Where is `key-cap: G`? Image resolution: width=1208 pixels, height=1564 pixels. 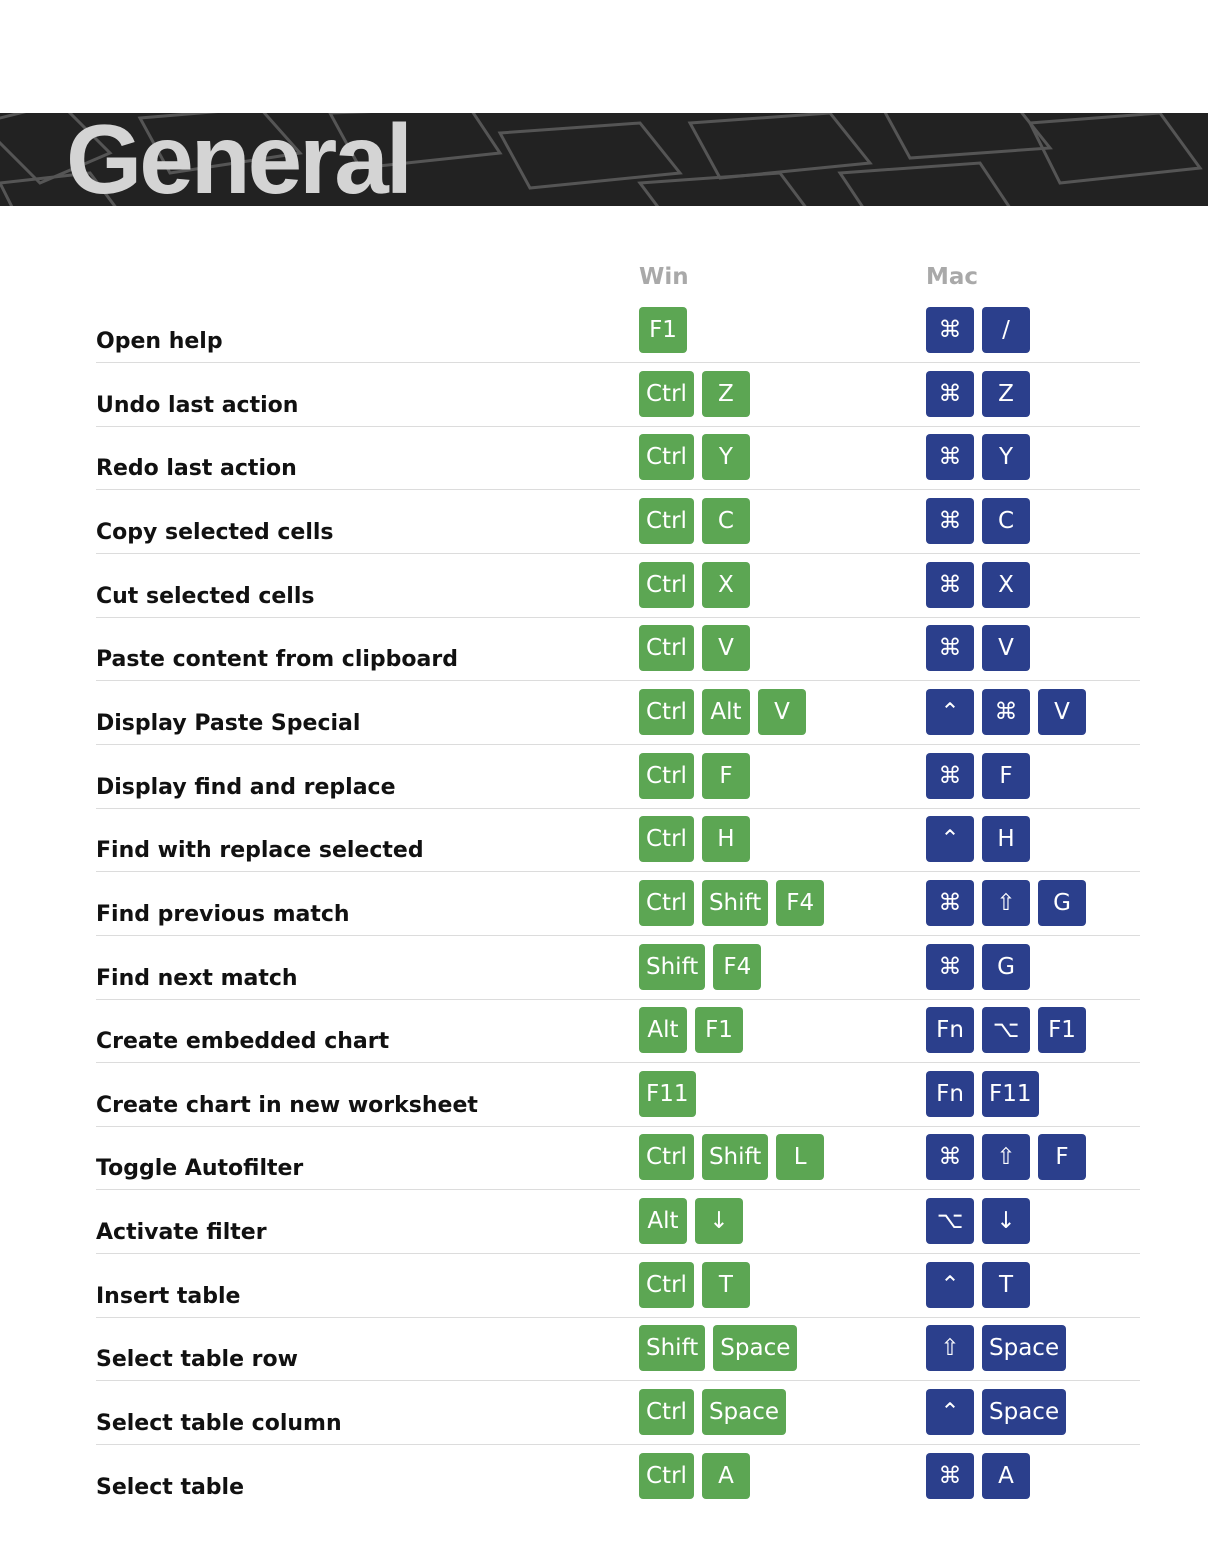 key-cap: G is located at coordinates (1006, 966).